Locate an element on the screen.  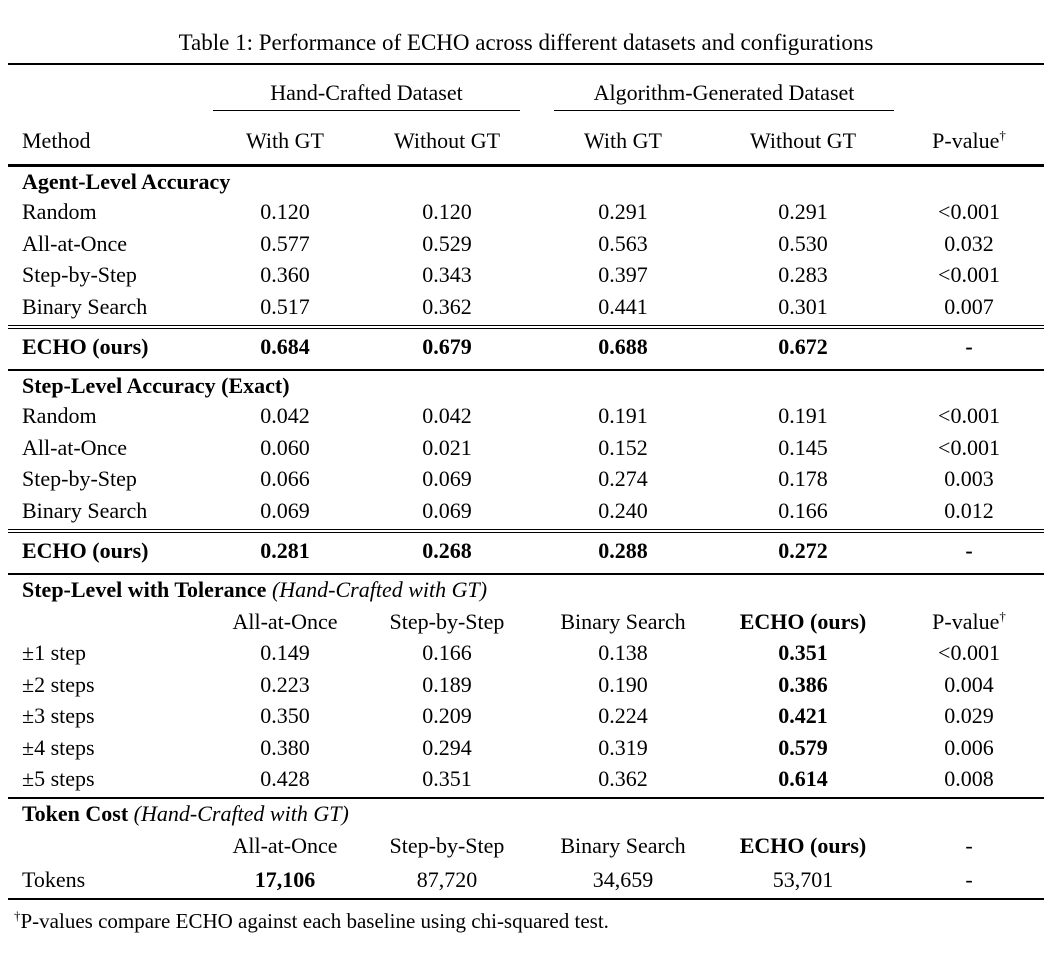
p-value-cell: 0.008 is located at coordinates (969, 779).